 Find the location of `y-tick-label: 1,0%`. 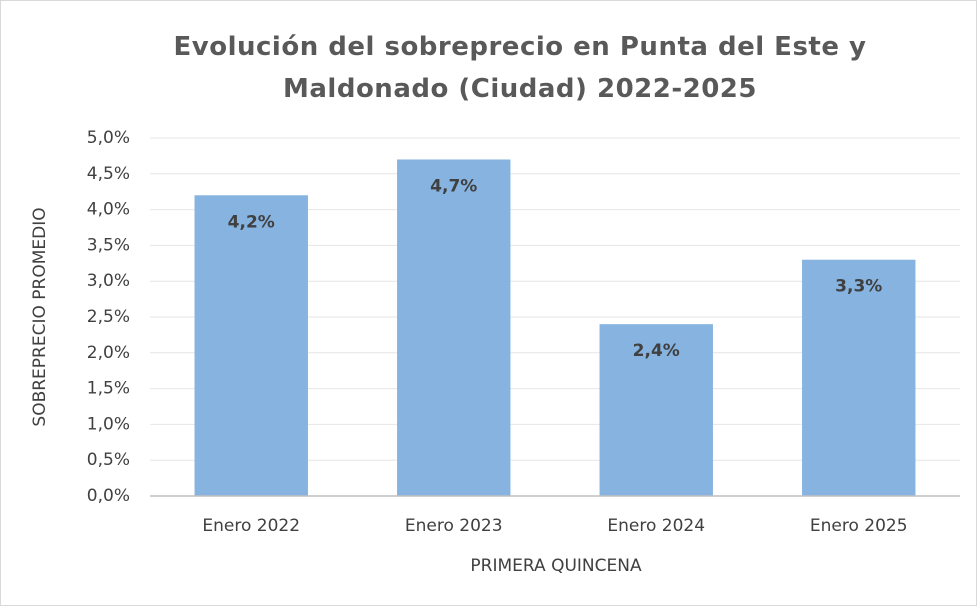

y-tick-label: 1,0% is located at coordinates (108, 424).